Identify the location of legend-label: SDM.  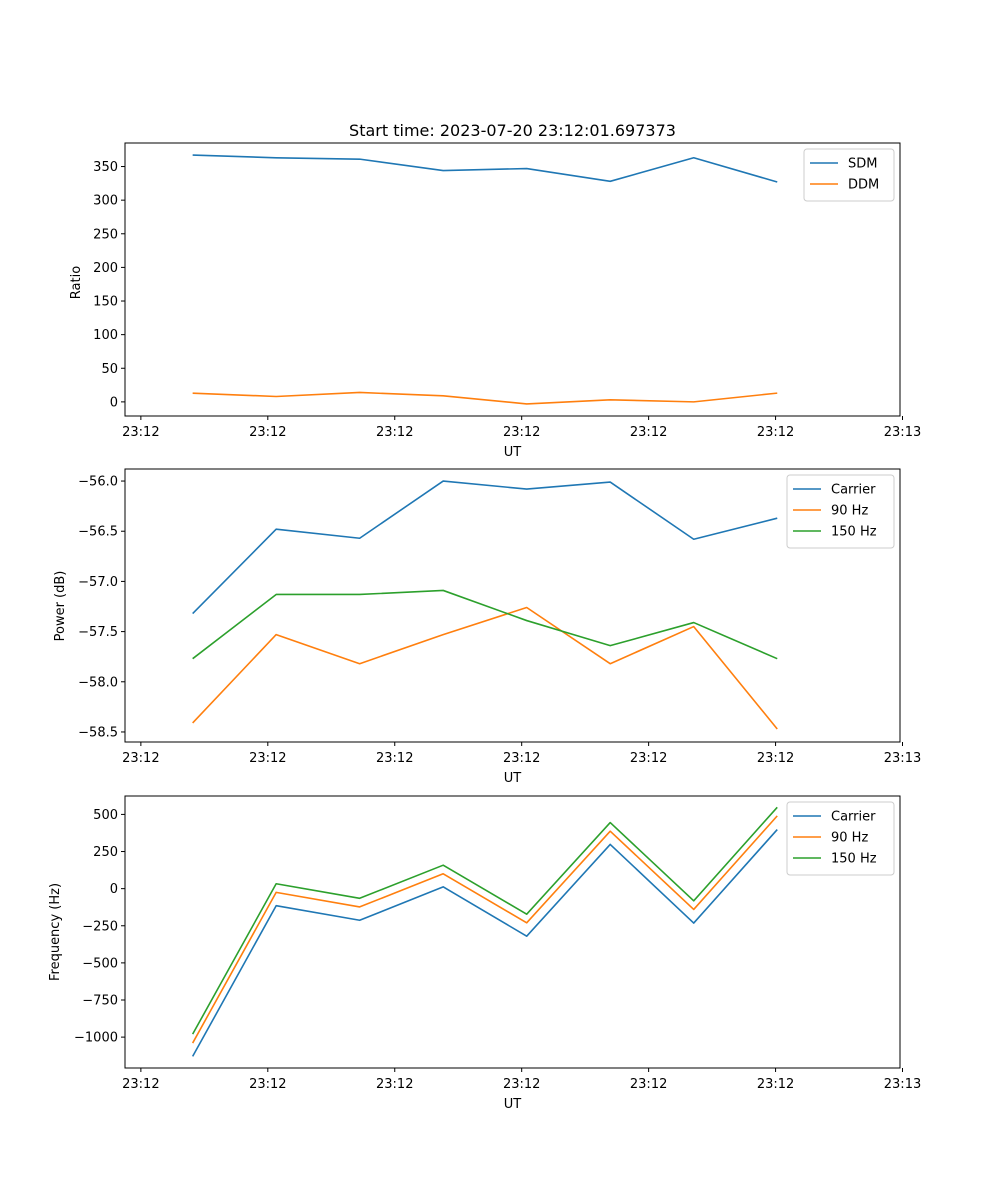
(862, 164).